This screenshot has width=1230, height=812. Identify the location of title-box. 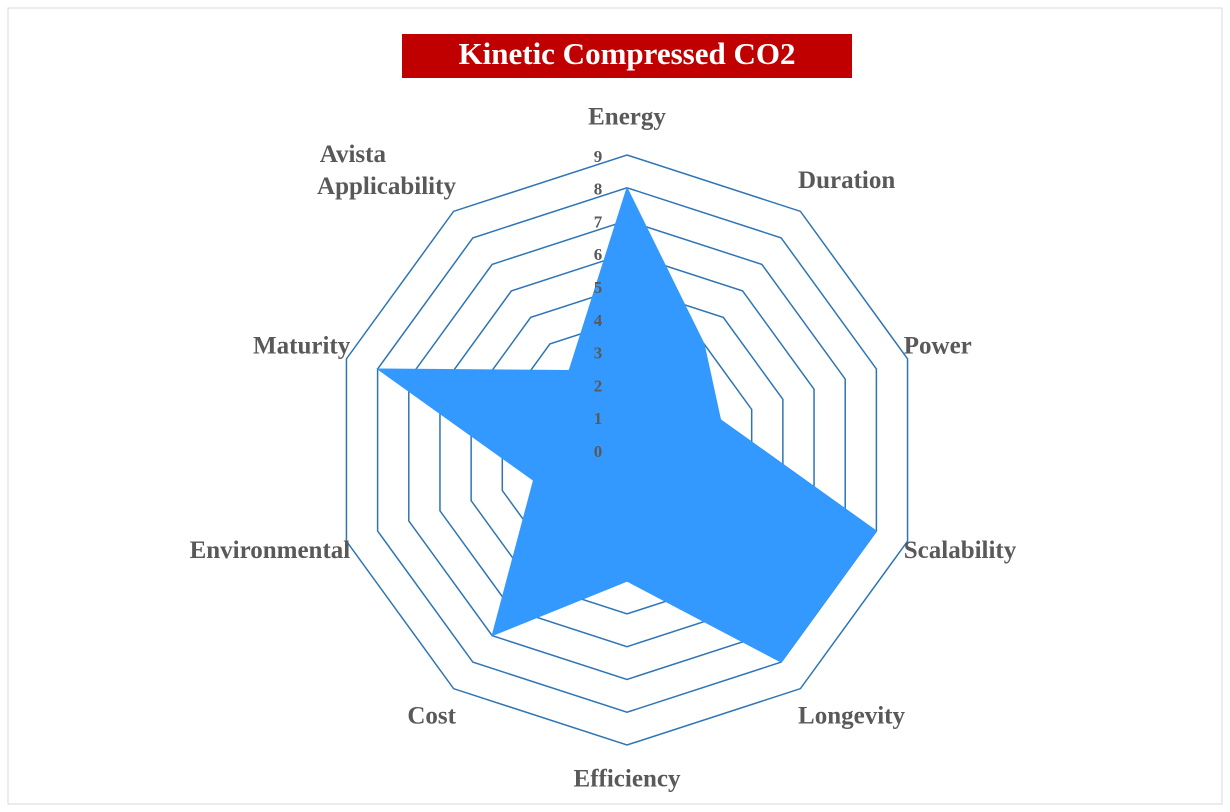
(627, 56).